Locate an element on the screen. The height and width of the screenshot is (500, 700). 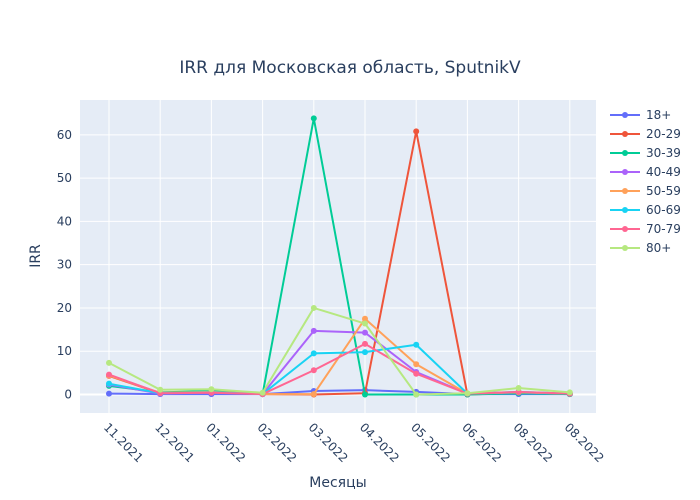
x-tick-label: 02.2022 is located at coordinates (276, 442).